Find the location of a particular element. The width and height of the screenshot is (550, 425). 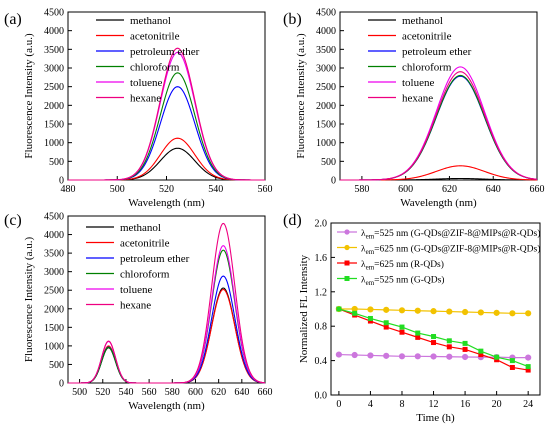

panel-label: (a) is located at coordinates (13, 19).